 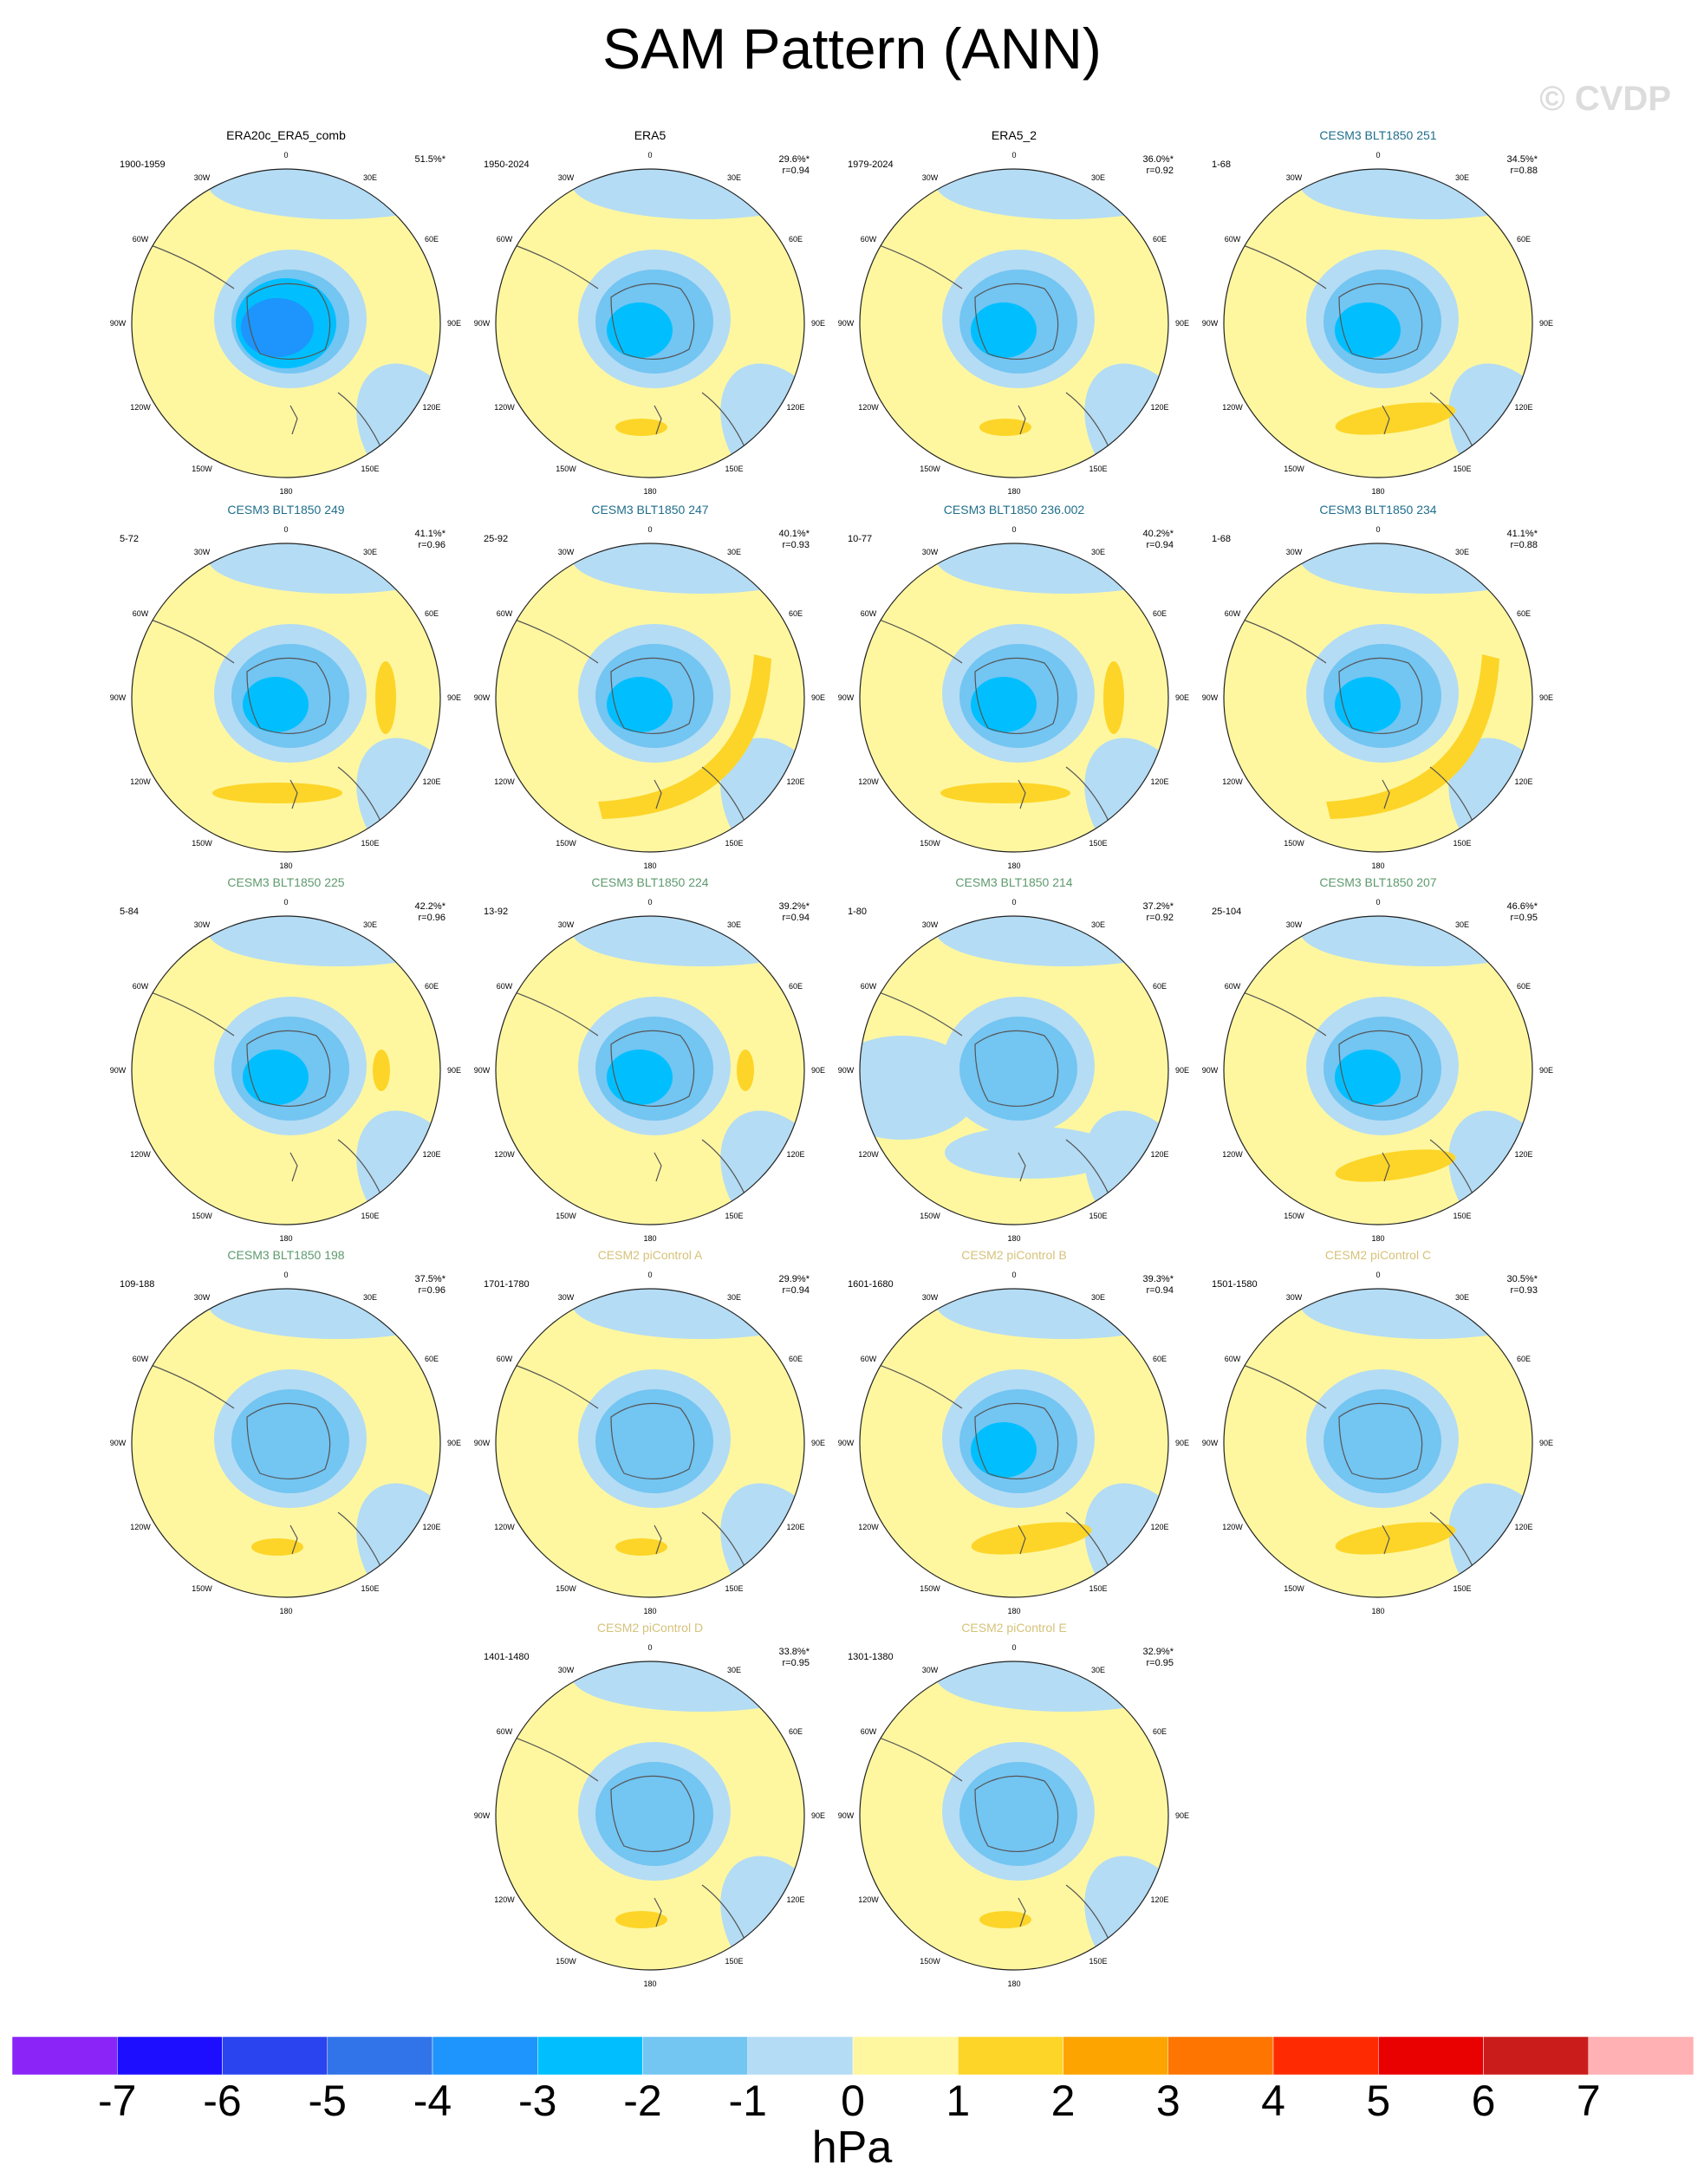 I want to click on colorbar-tick-label: -2, so click(x=643, y=2101).